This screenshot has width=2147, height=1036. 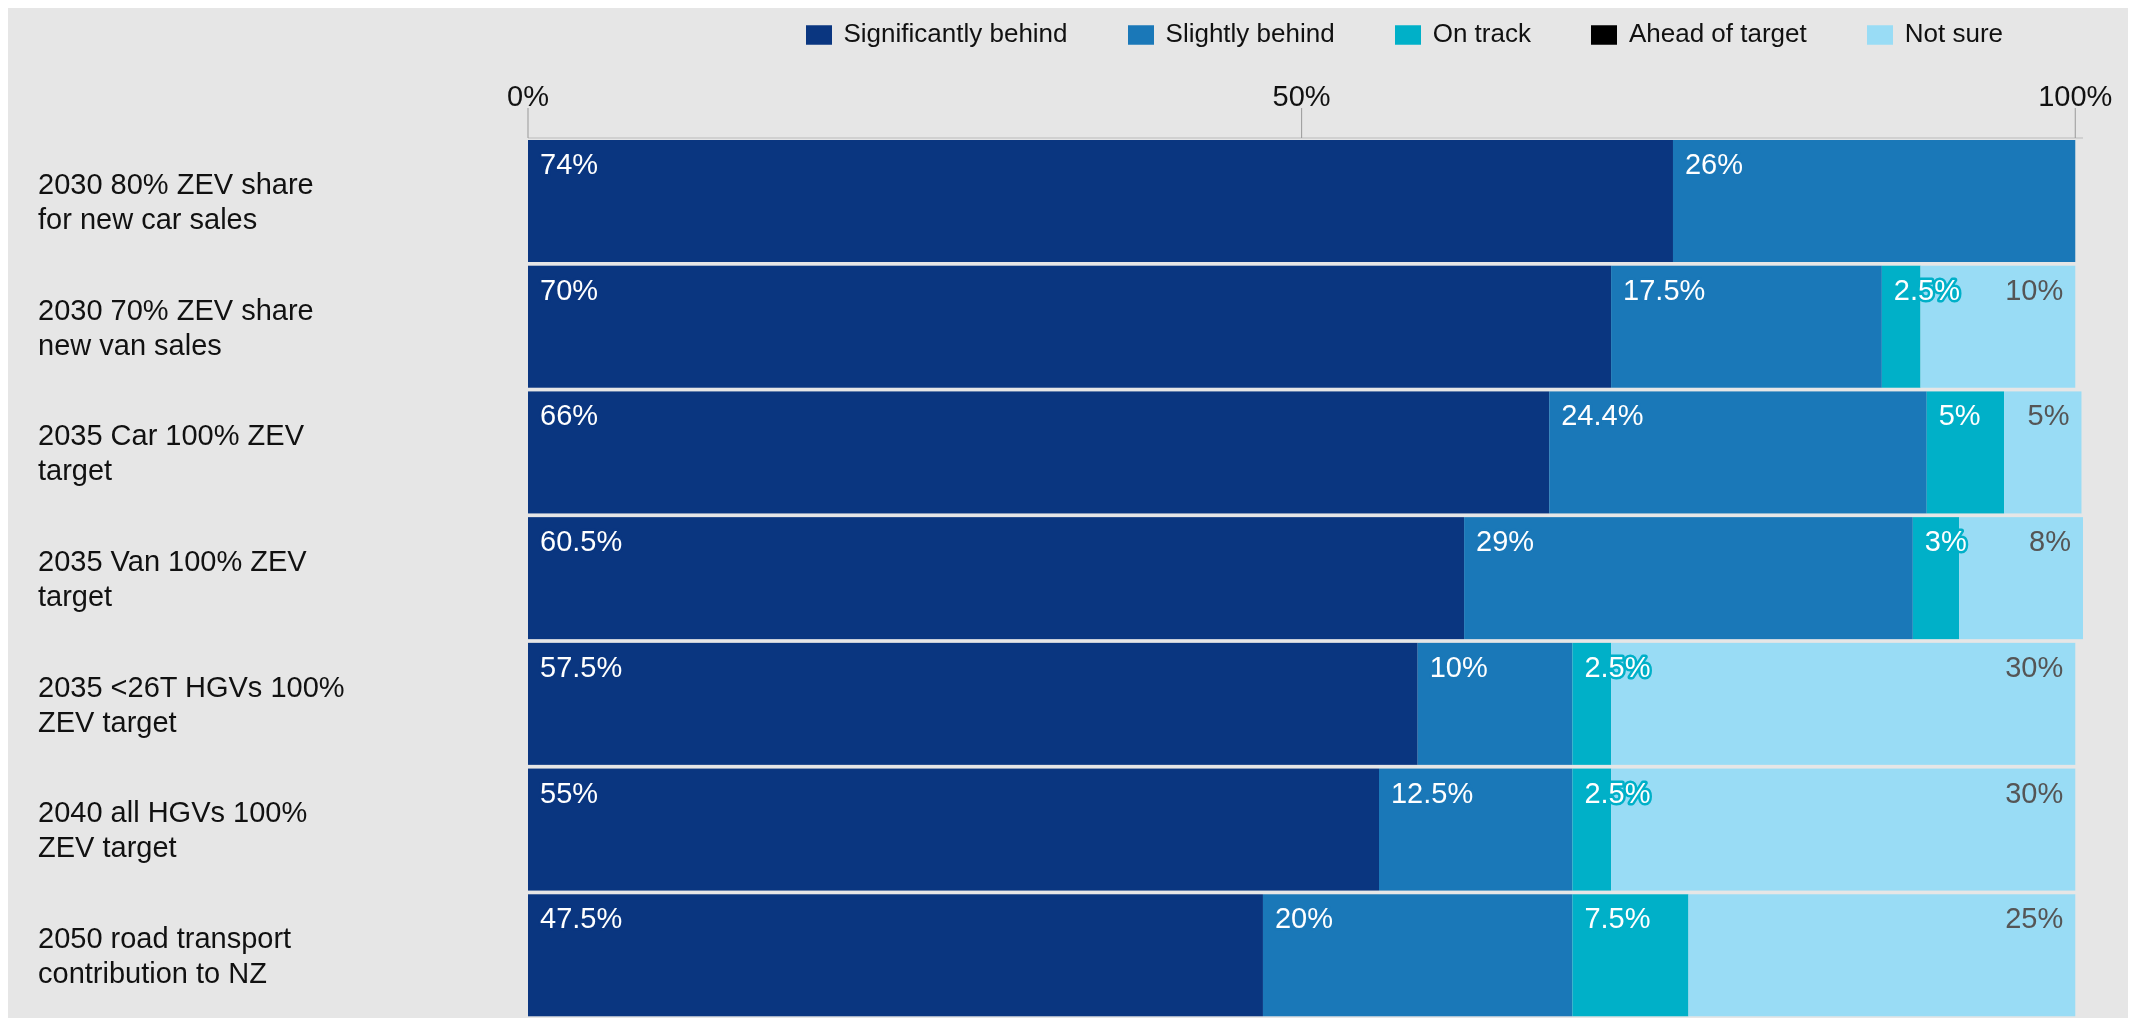 What do you see at coordinates (1505, 541) in the screenshot?
I see `data-label: 29%` at bounding box center [1505, 541].